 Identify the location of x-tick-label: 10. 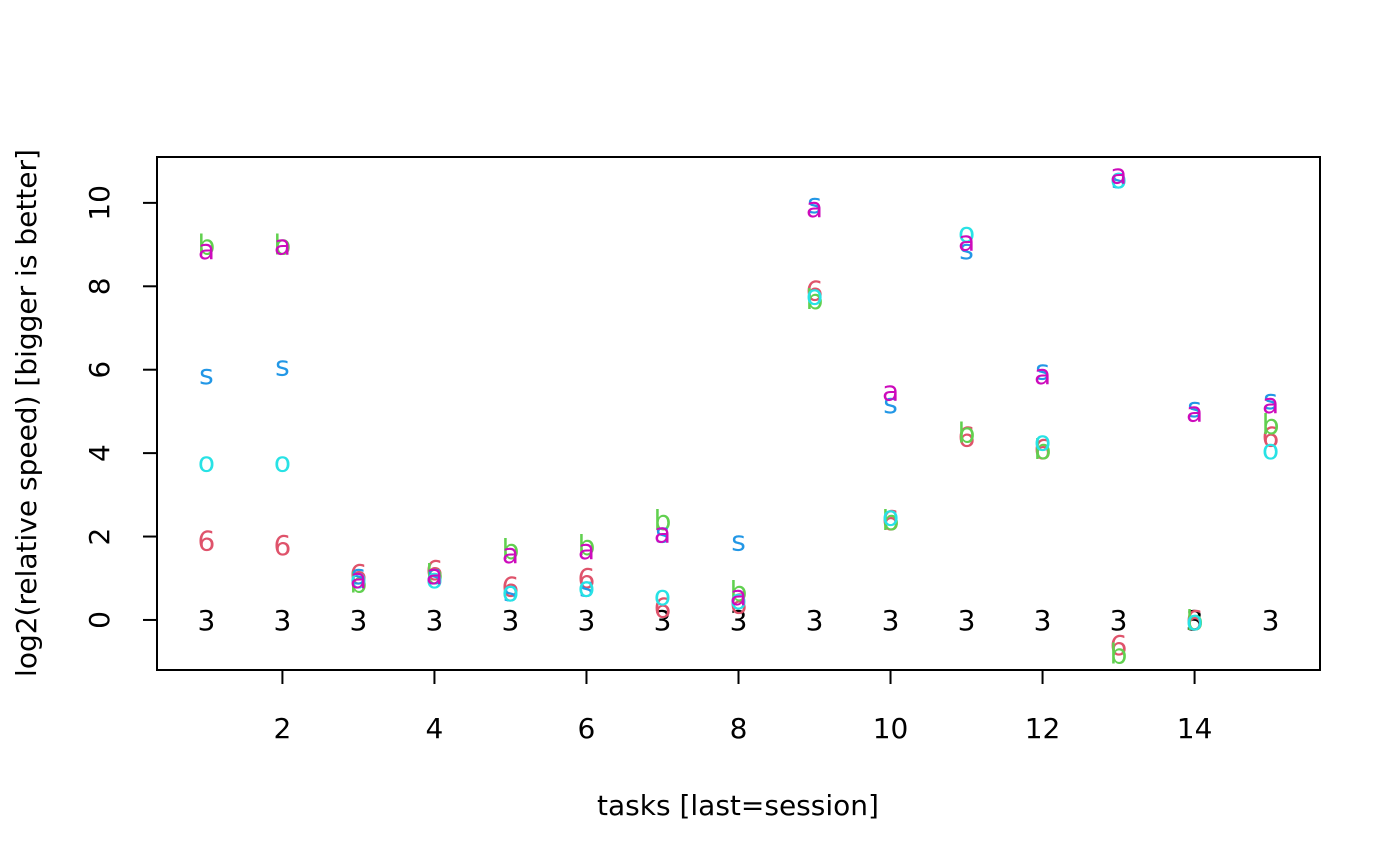
(891, 728).